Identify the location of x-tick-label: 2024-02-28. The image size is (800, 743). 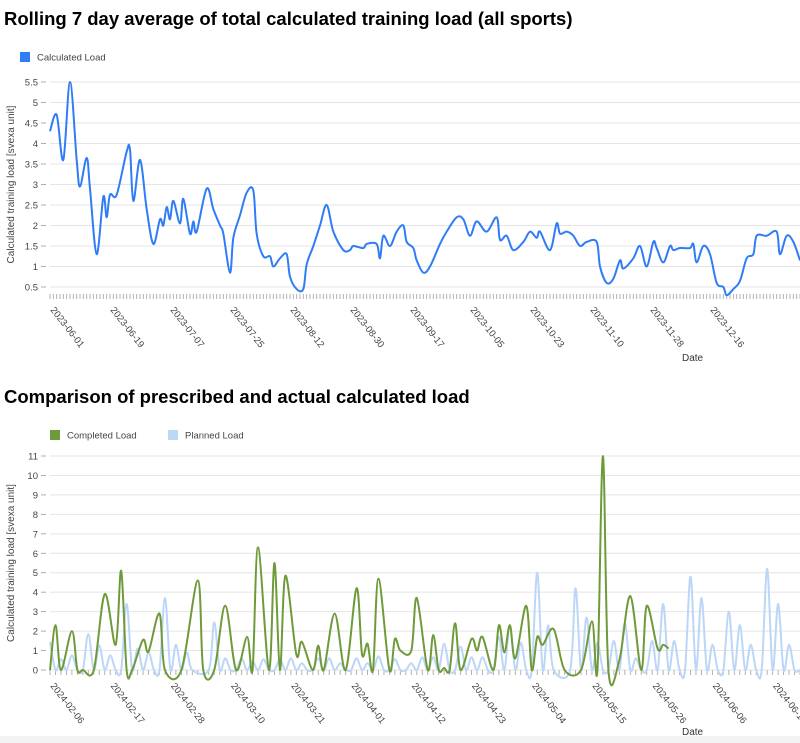
(187, 703).